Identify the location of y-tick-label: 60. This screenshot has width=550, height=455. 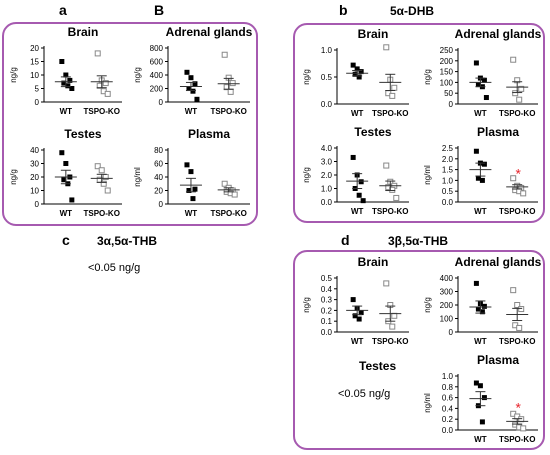
(158, 164).